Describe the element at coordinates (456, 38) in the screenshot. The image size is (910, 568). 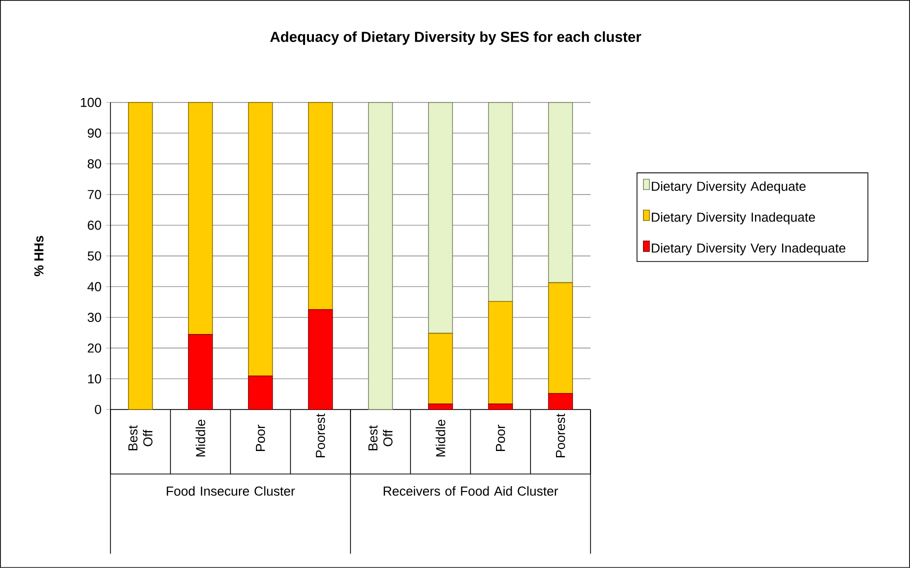
I see `chart-title: Adequacy of Dietary Diversity by SES for each cluster` at that location.